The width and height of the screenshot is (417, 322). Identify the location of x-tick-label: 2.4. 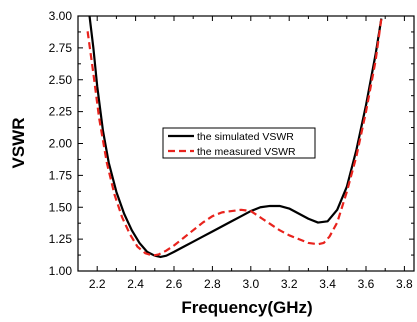
(135, 284).